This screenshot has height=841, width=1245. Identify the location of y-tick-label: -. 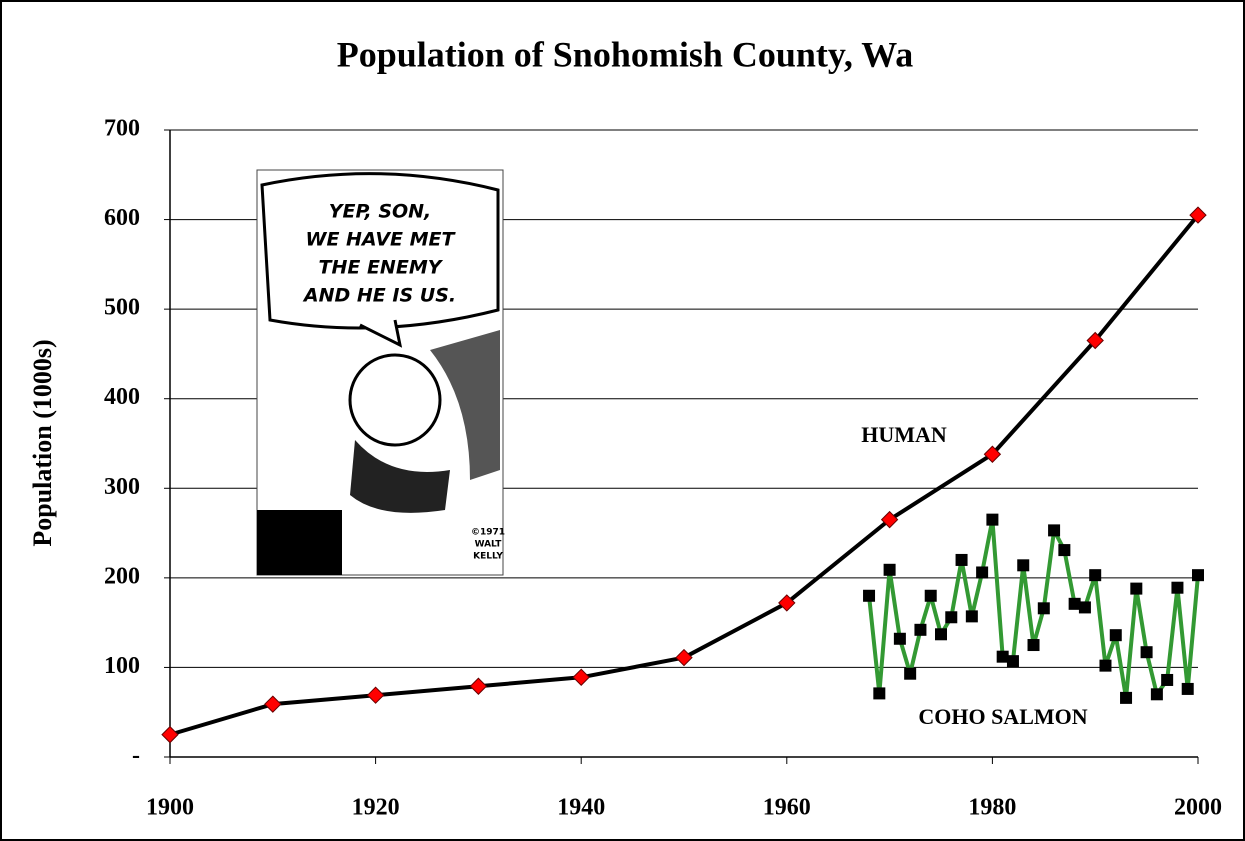
(136, 756).